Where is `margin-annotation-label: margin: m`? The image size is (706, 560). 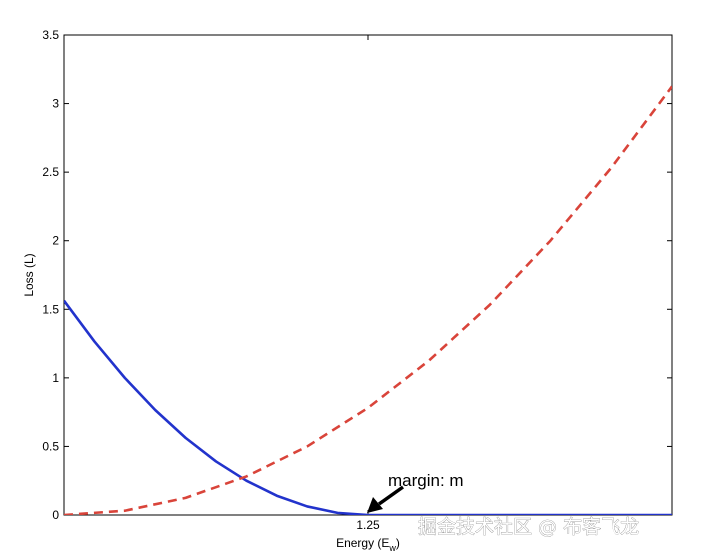
margin-annotation-label: margin: m is located at coordinates (426, 480).